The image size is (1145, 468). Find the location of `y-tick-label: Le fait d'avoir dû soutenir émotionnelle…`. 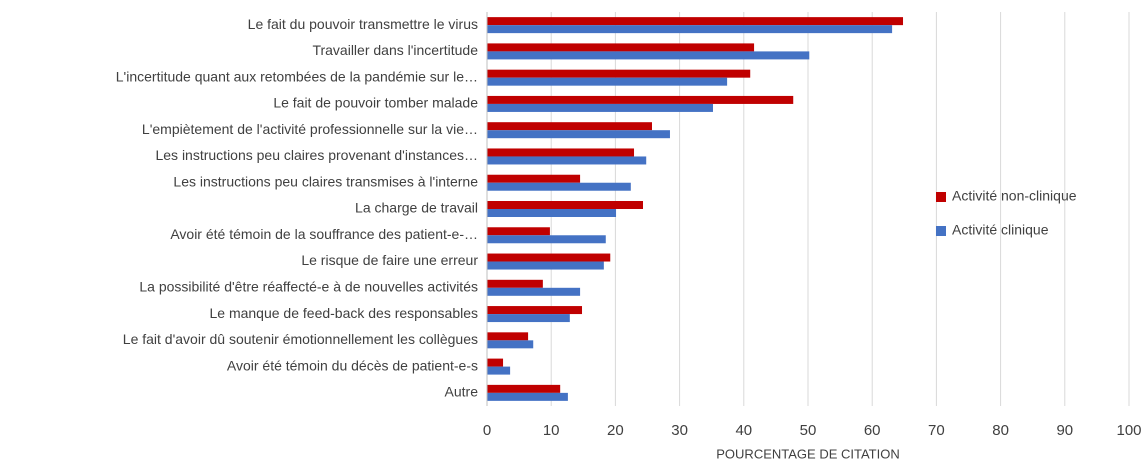

y-tick-label: Le fait d'avoir dû soutenir émotionnelle… is located at coordinates (300, 339).